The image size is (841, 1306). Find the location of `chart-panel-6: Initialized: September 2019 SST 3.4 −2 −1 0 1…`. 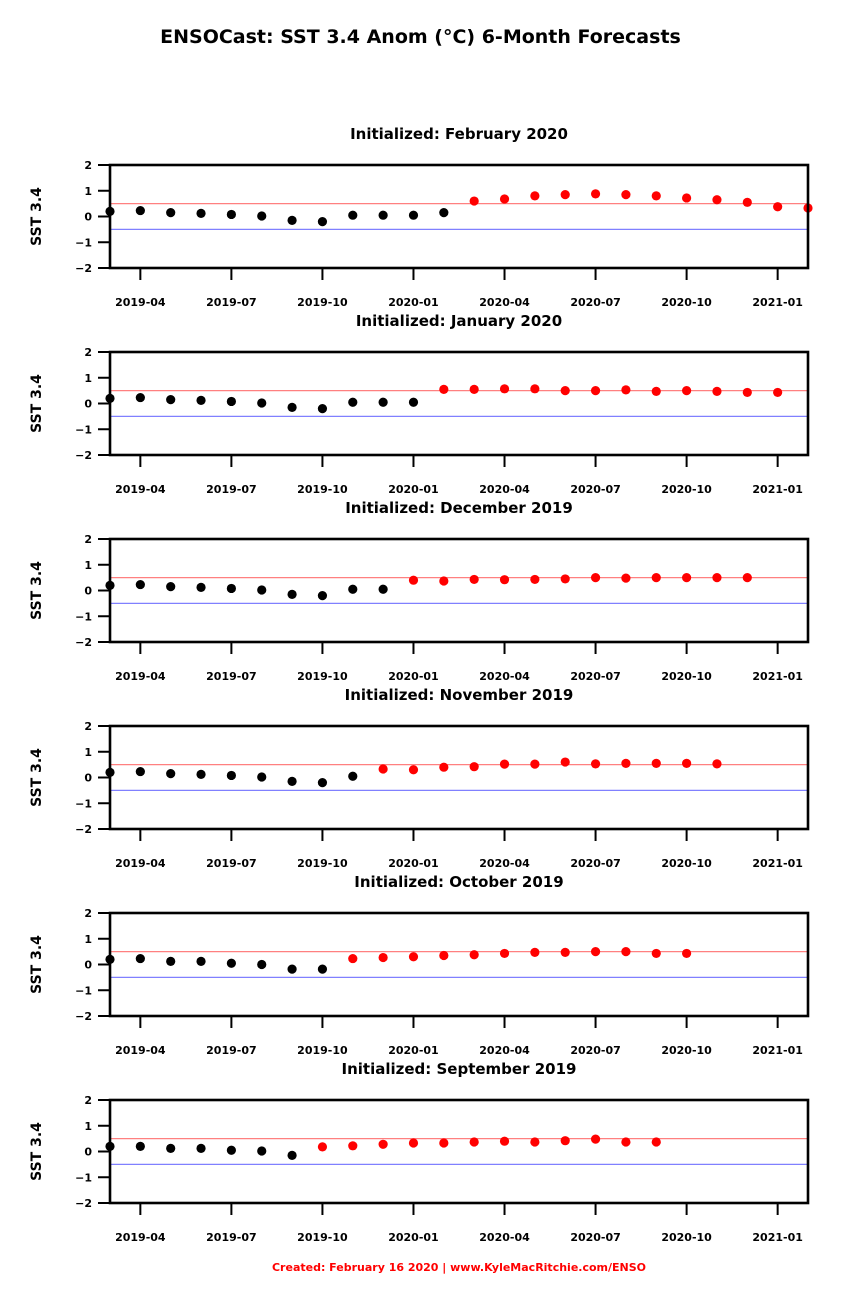

chart-panel-6: Initialized: September 2019 SST 3.4 −2 −1 0 1… is located at coordinates (419, 1152).